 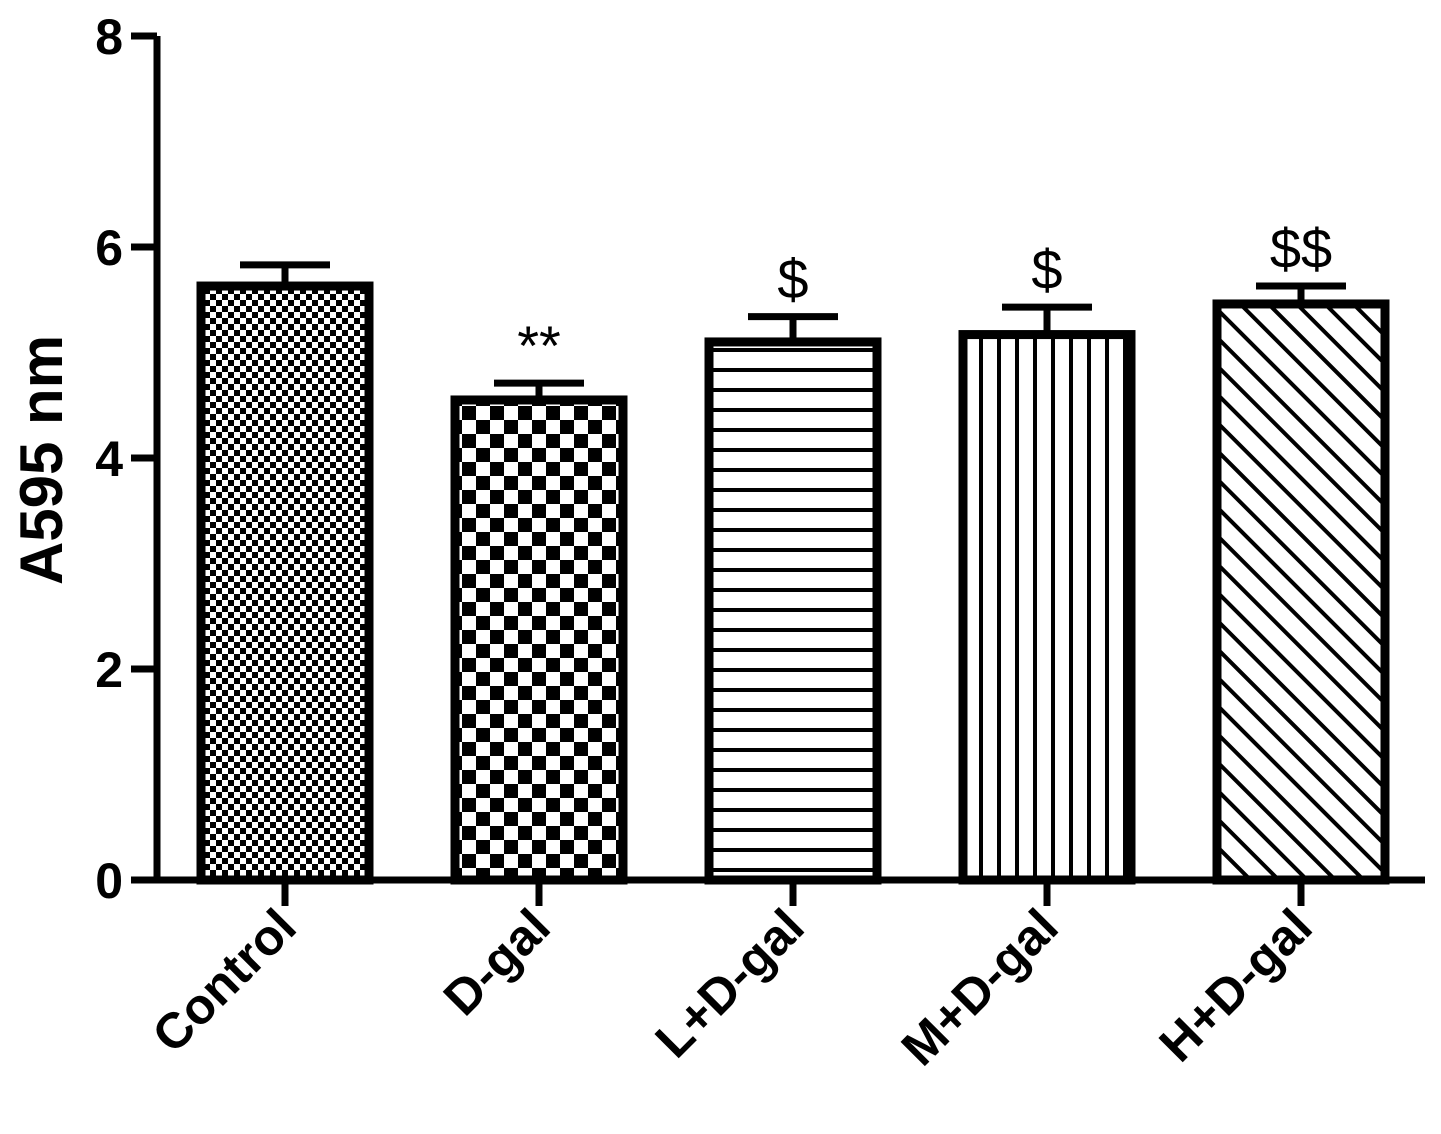 What do you see at coordinates (497, 962) in the screenshot?
I see `x-tick-label: D-gal` at bounding box center [497, 962].